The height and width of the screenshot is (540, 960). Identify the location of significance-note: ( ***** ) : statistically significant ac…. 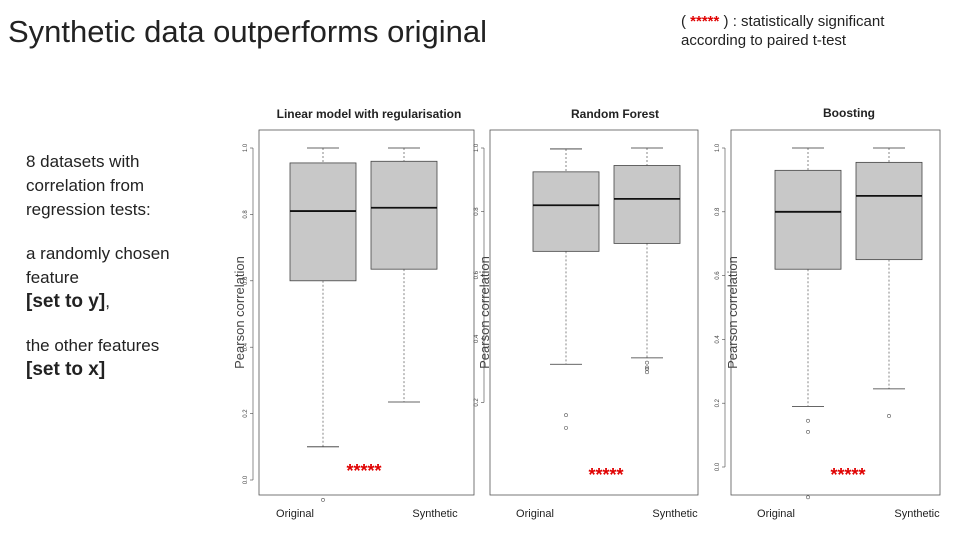
(782, 31).